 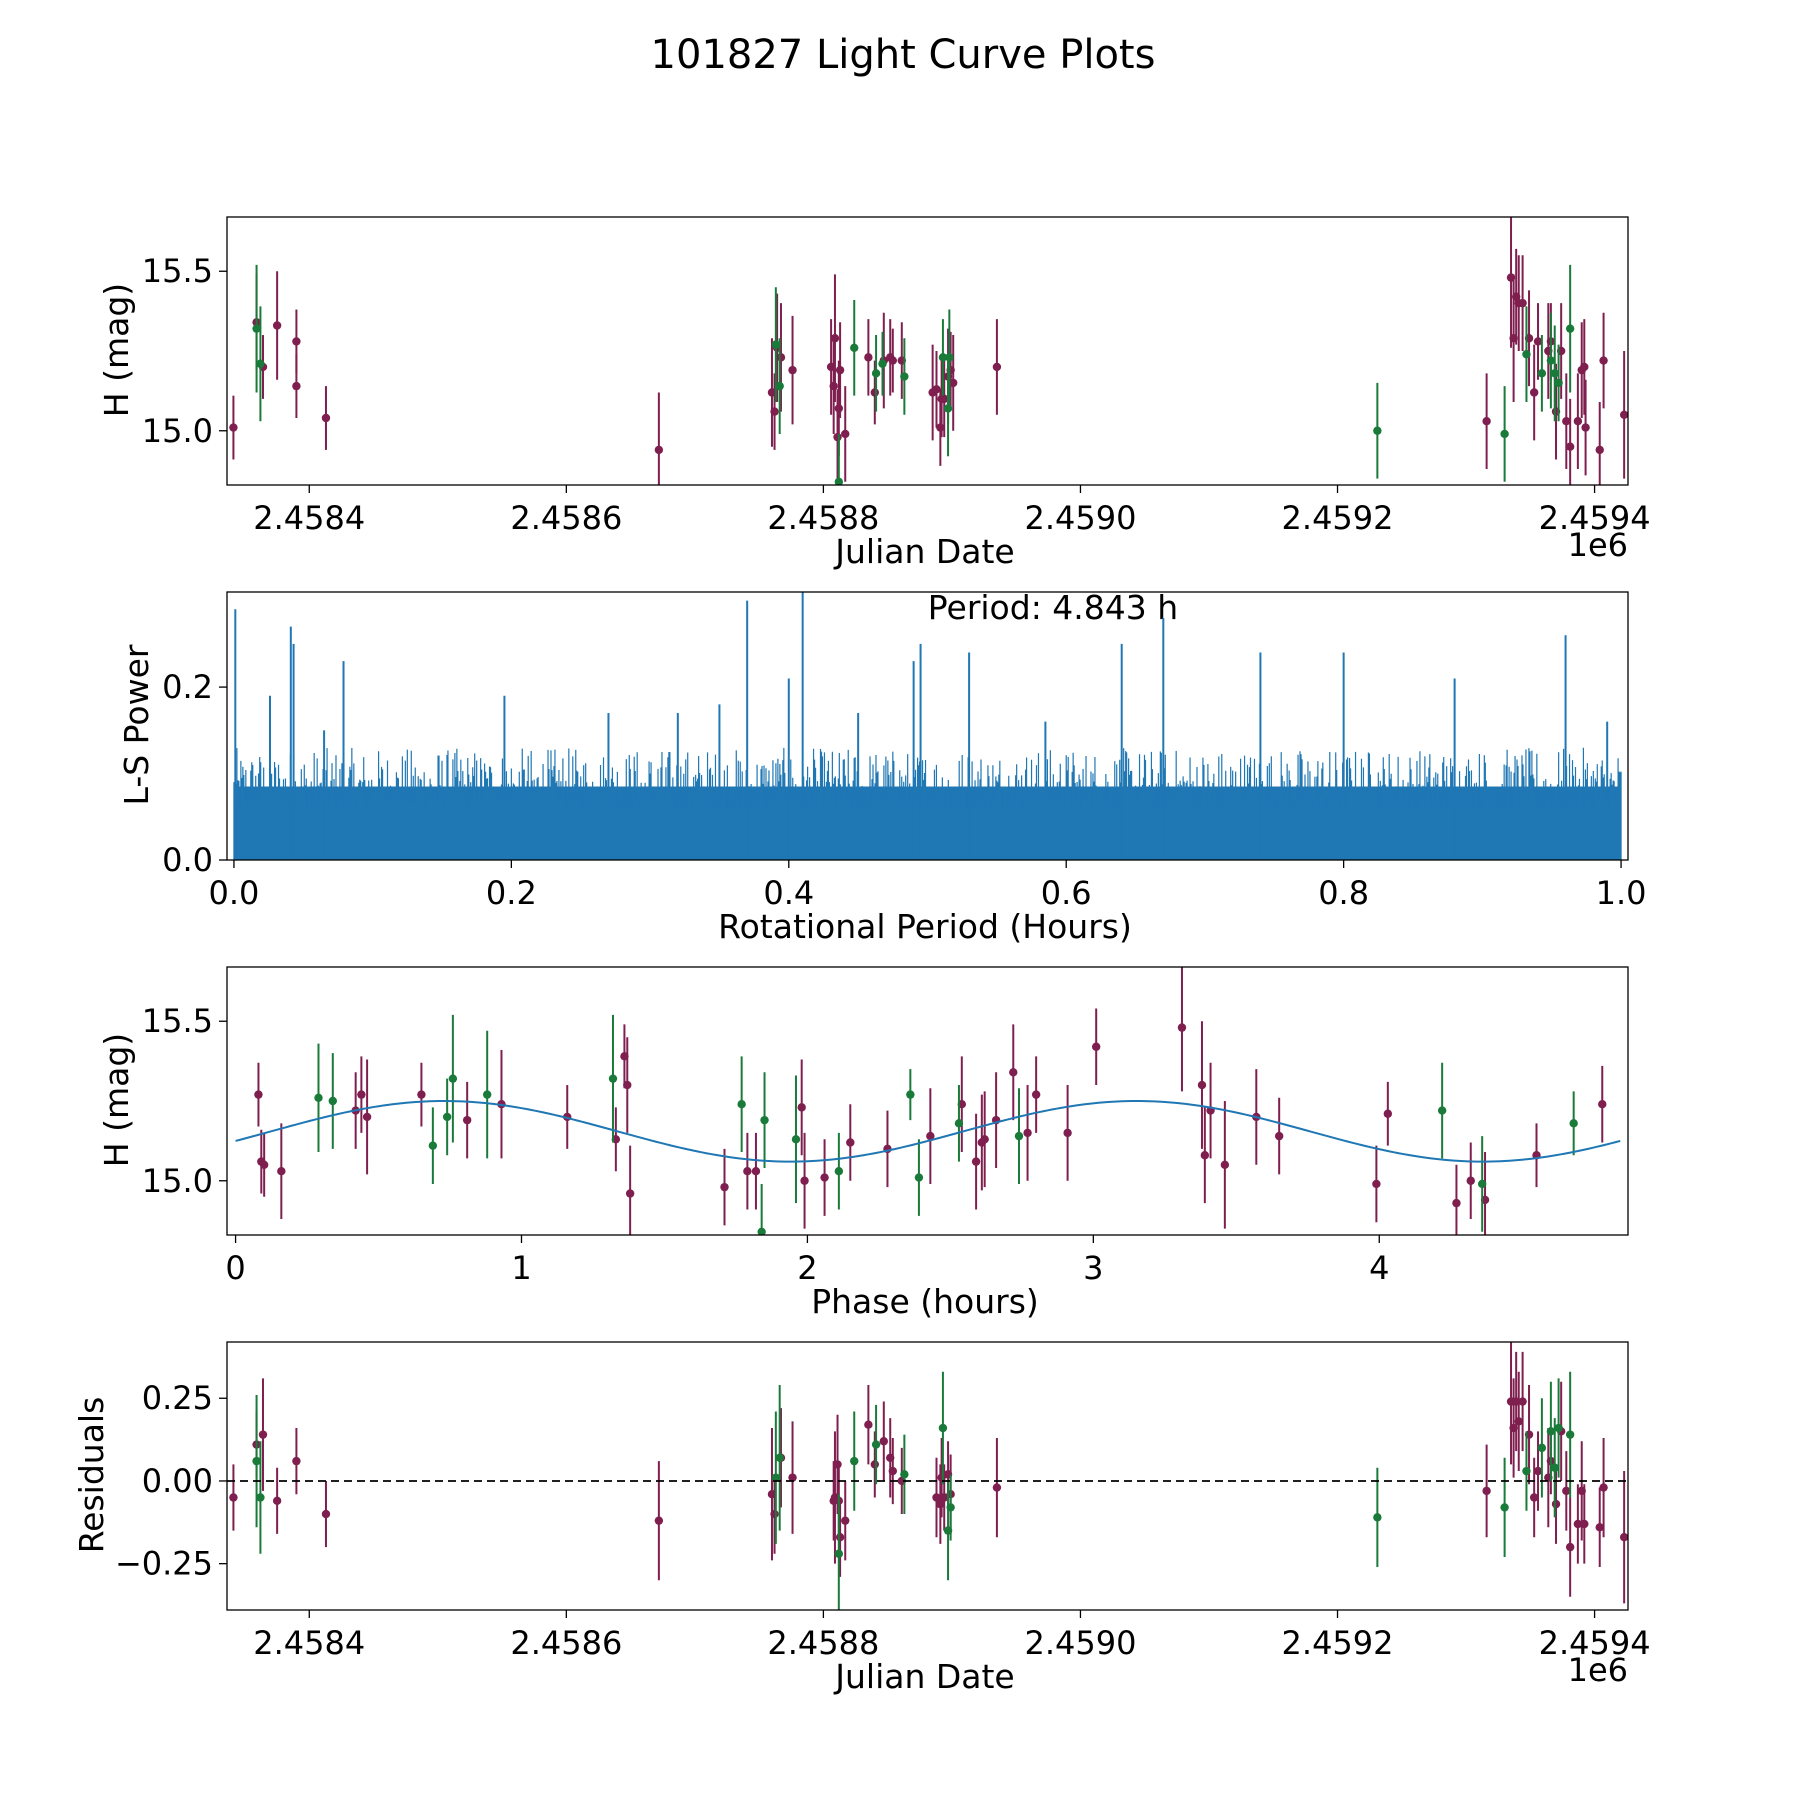 What do you see at coordinates (1080, 1643) in the screenshot?
I see `residuals-xtick-label: 2.4590` at bounding box center [1080, 1643].